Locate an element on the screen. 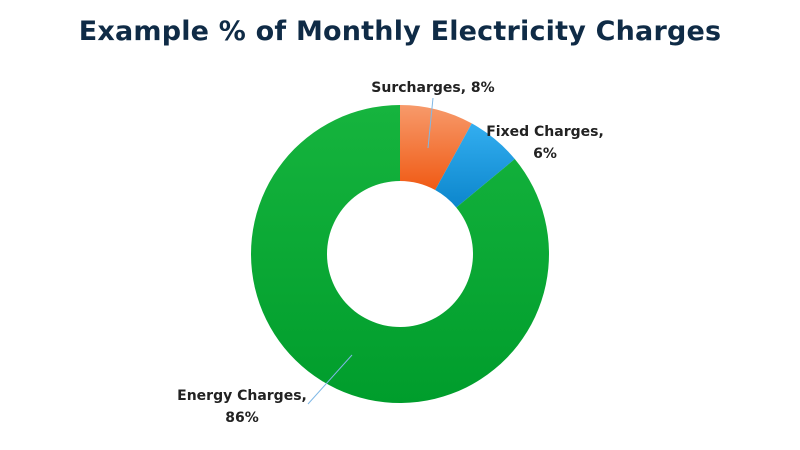 This screenshot has height=450, width=800. data-label-energy-charges: Energy Charges, 86% is located at coordinates (242, 407).